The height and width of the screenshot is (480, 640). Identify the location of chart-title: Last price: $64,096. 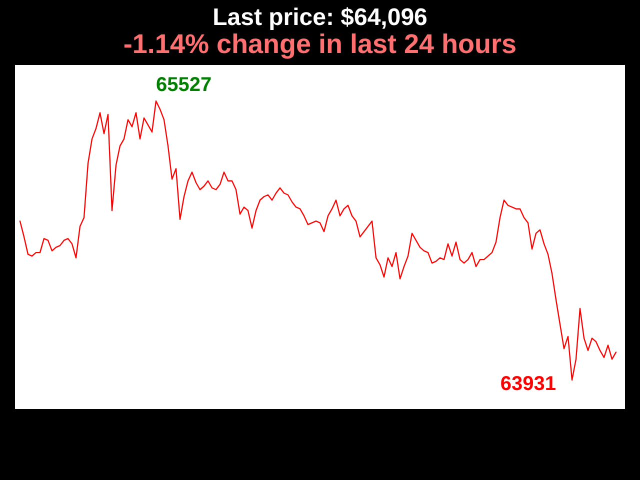
(320, 17).